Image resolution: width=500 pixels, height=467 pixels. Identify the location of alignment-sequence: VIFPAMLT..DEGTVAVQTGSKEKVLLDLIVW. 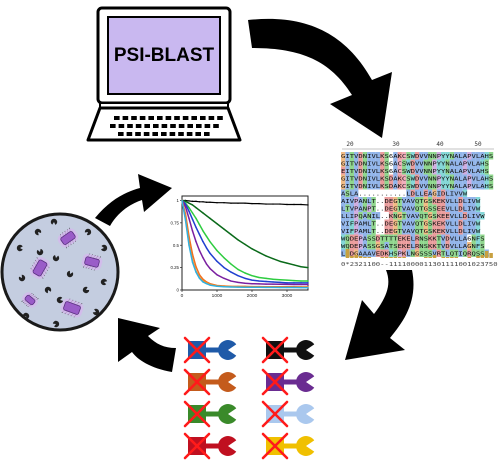
(411, 232).